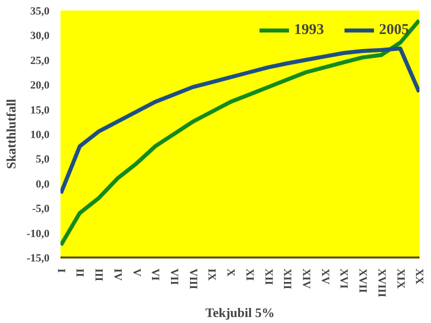 This screenshot has width=431, height=323. Describe the element at coordinates (80, 273) in the screenshot. I see `x-tick-label: II` at that location.